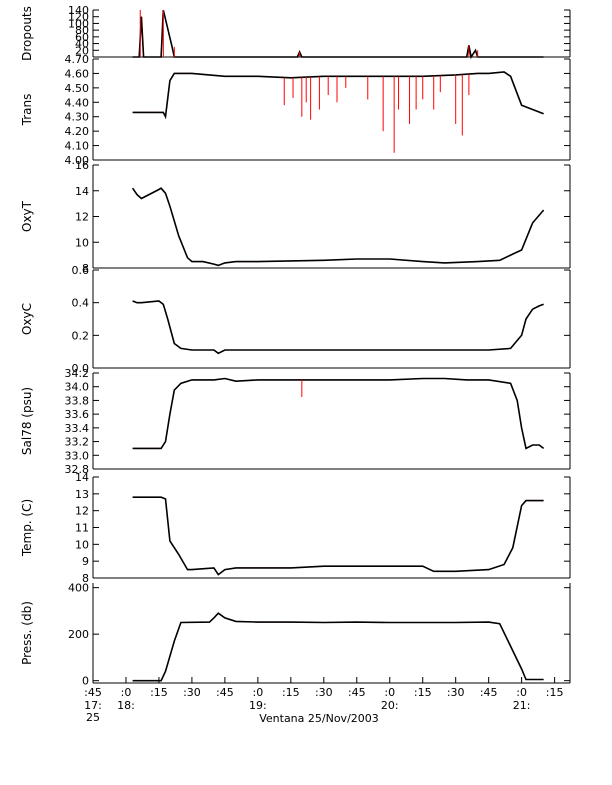  I want to click on y-tick-label: 33.4, so click(77, 428).